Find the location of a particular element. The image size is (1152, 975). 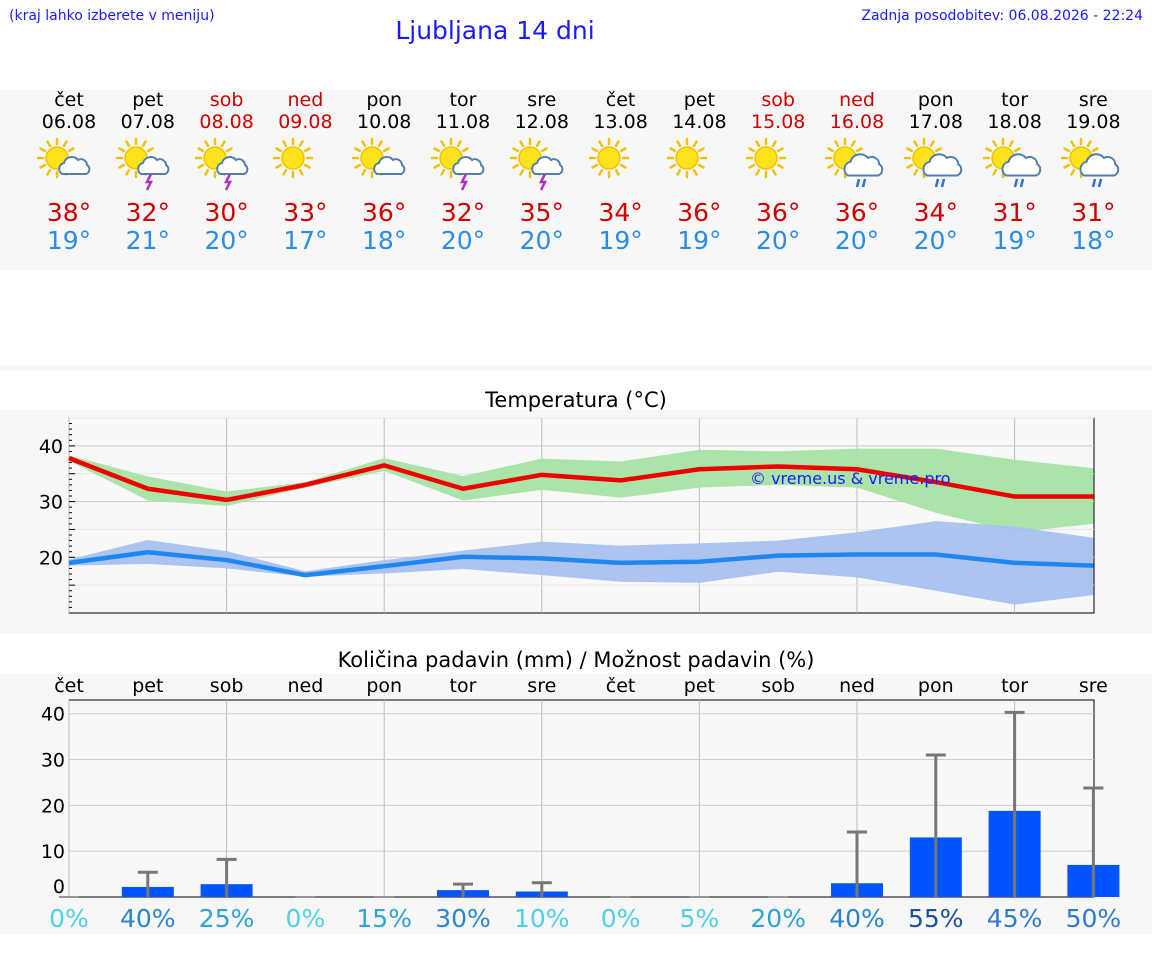

section-divider is located at coordinates (576, 368).